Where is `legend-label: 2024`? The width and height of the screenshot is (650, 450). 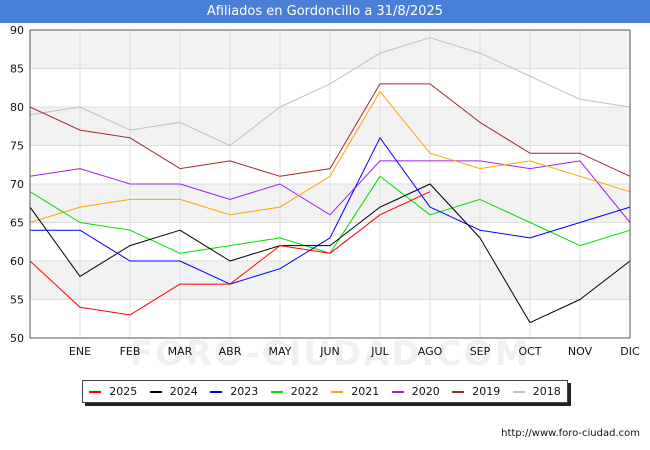 legend-label: 2024 is located at coordinates (183, 391).